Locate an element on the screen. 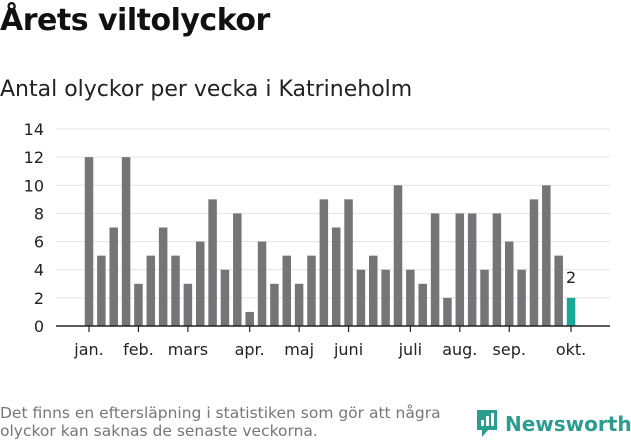 The height and width of the screenshot is (440, 631). x-tick-label: juni is located at coordinates (348, 349).